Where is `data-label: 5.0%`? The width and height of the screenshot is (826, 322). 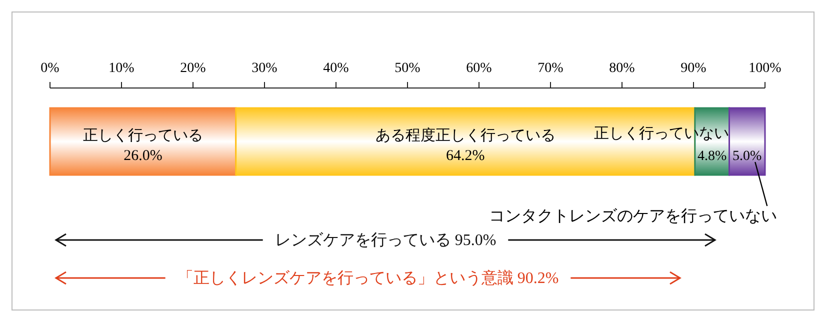
data-label: 5.0% is located at coordinates (747, 156).